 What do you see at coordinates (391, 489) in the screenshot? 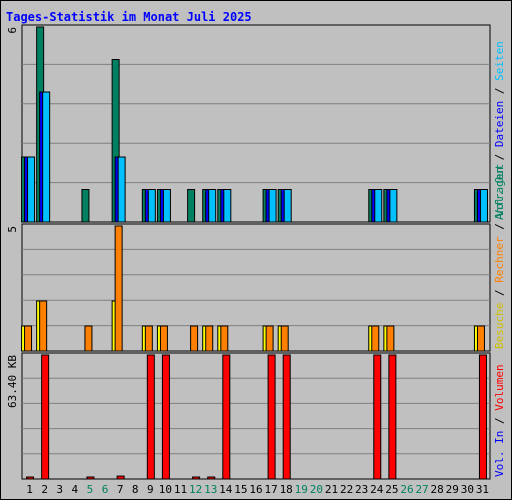
I see `x-tick-label: 25` at bounding box center [391, 489].